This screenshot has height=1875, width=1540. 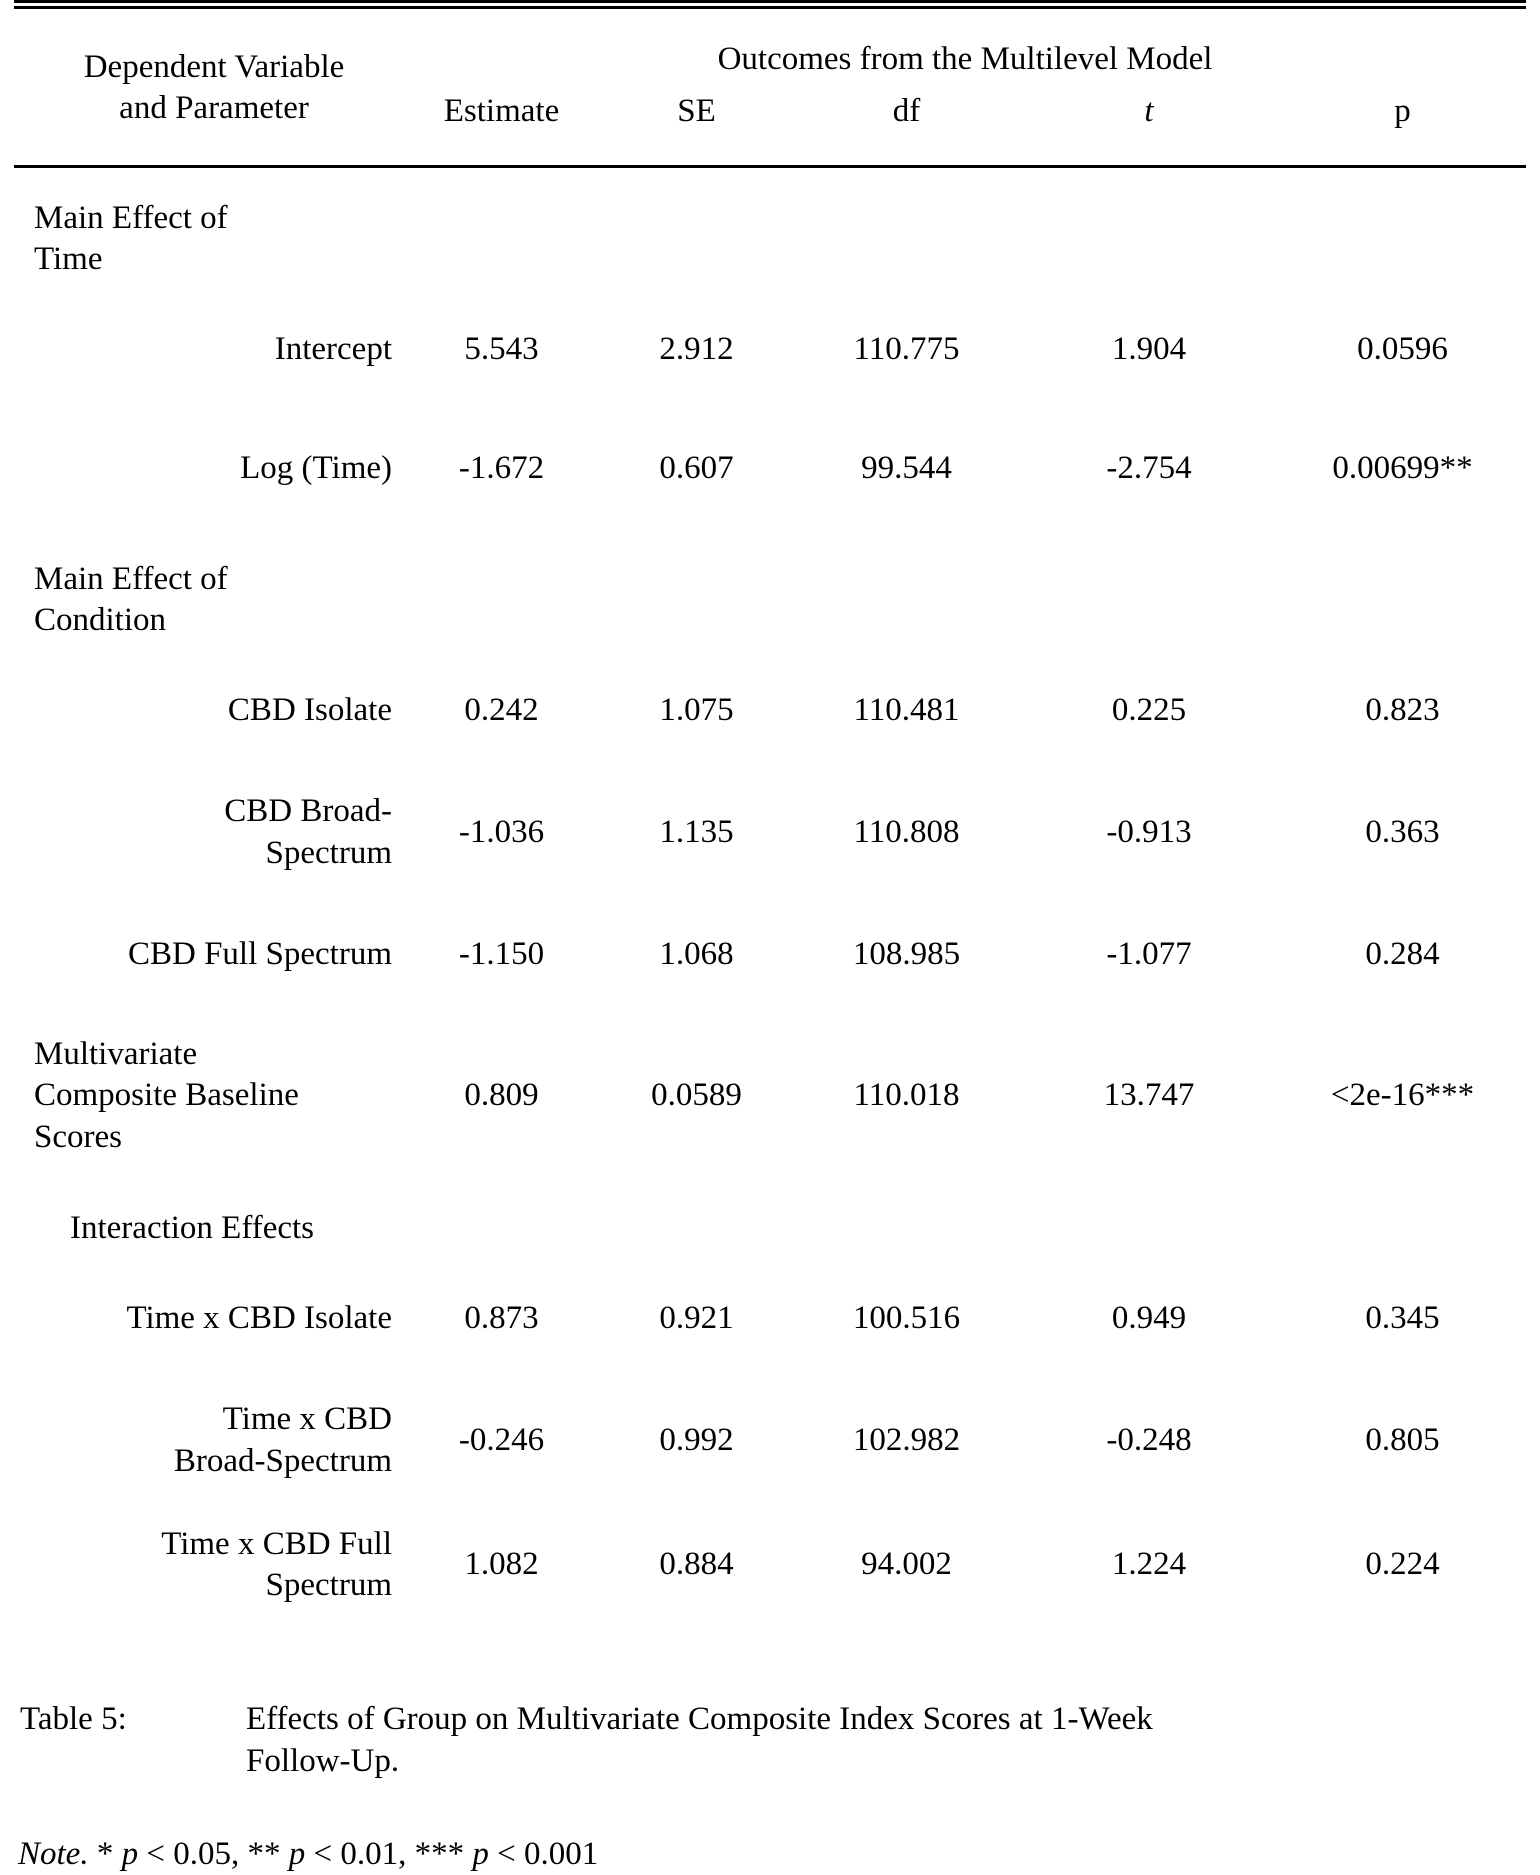 What do you see at coordinates (1402, 1318) in the screenshot?
I see `p-cell: 0.345` at bounding box center [1402, 1318].